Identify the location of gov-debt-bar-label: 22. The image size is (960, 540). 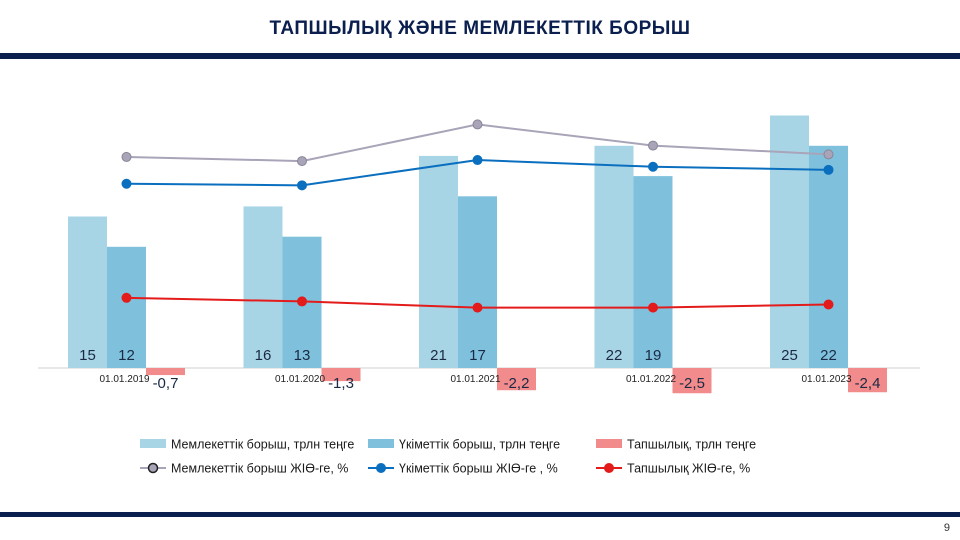
(828, 355).